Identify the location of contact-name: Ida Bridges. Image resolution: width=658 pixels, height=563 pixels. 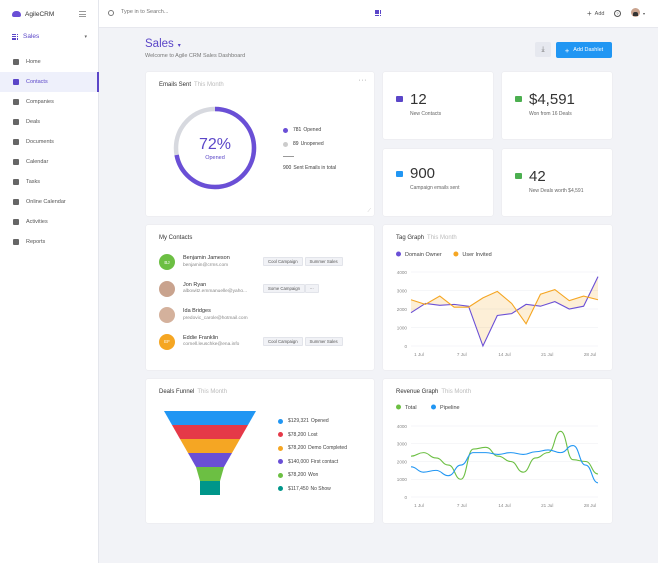
(197, 311).